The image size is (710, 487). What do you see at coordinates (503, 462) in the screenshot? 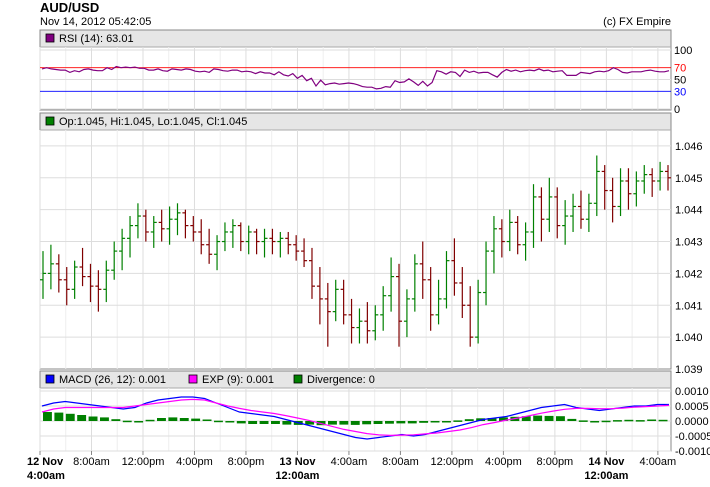
I see `time-label: 4:00pm` at bounding box center [503, 462].